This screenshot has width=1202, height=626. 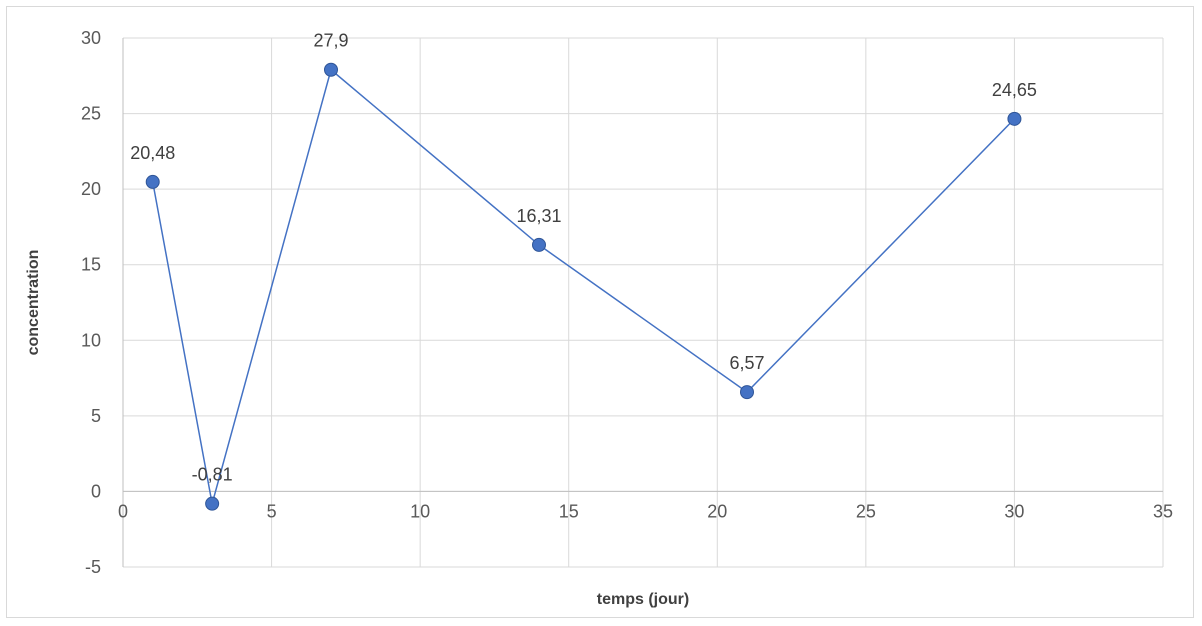 I want to click on x-tick-label: 5, so click(x=272, y=511).